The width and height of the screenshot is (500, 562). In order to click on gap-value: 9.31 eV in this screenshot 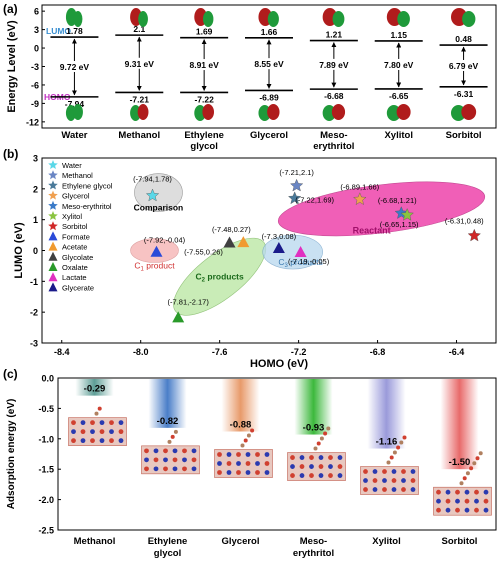, I will do `click(140, 64)`.